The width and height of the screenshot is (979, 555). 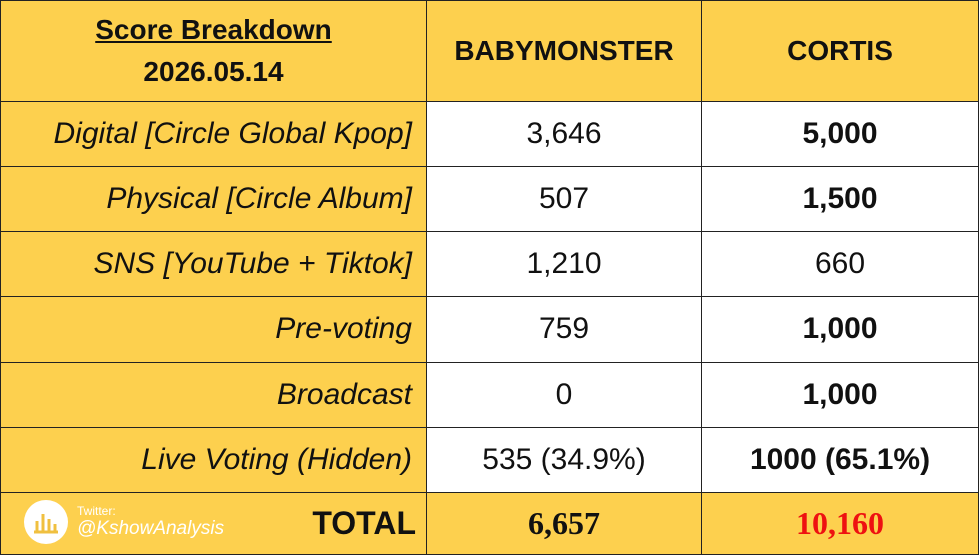 I want to click on cell: 507, so click(x=564, y=199).